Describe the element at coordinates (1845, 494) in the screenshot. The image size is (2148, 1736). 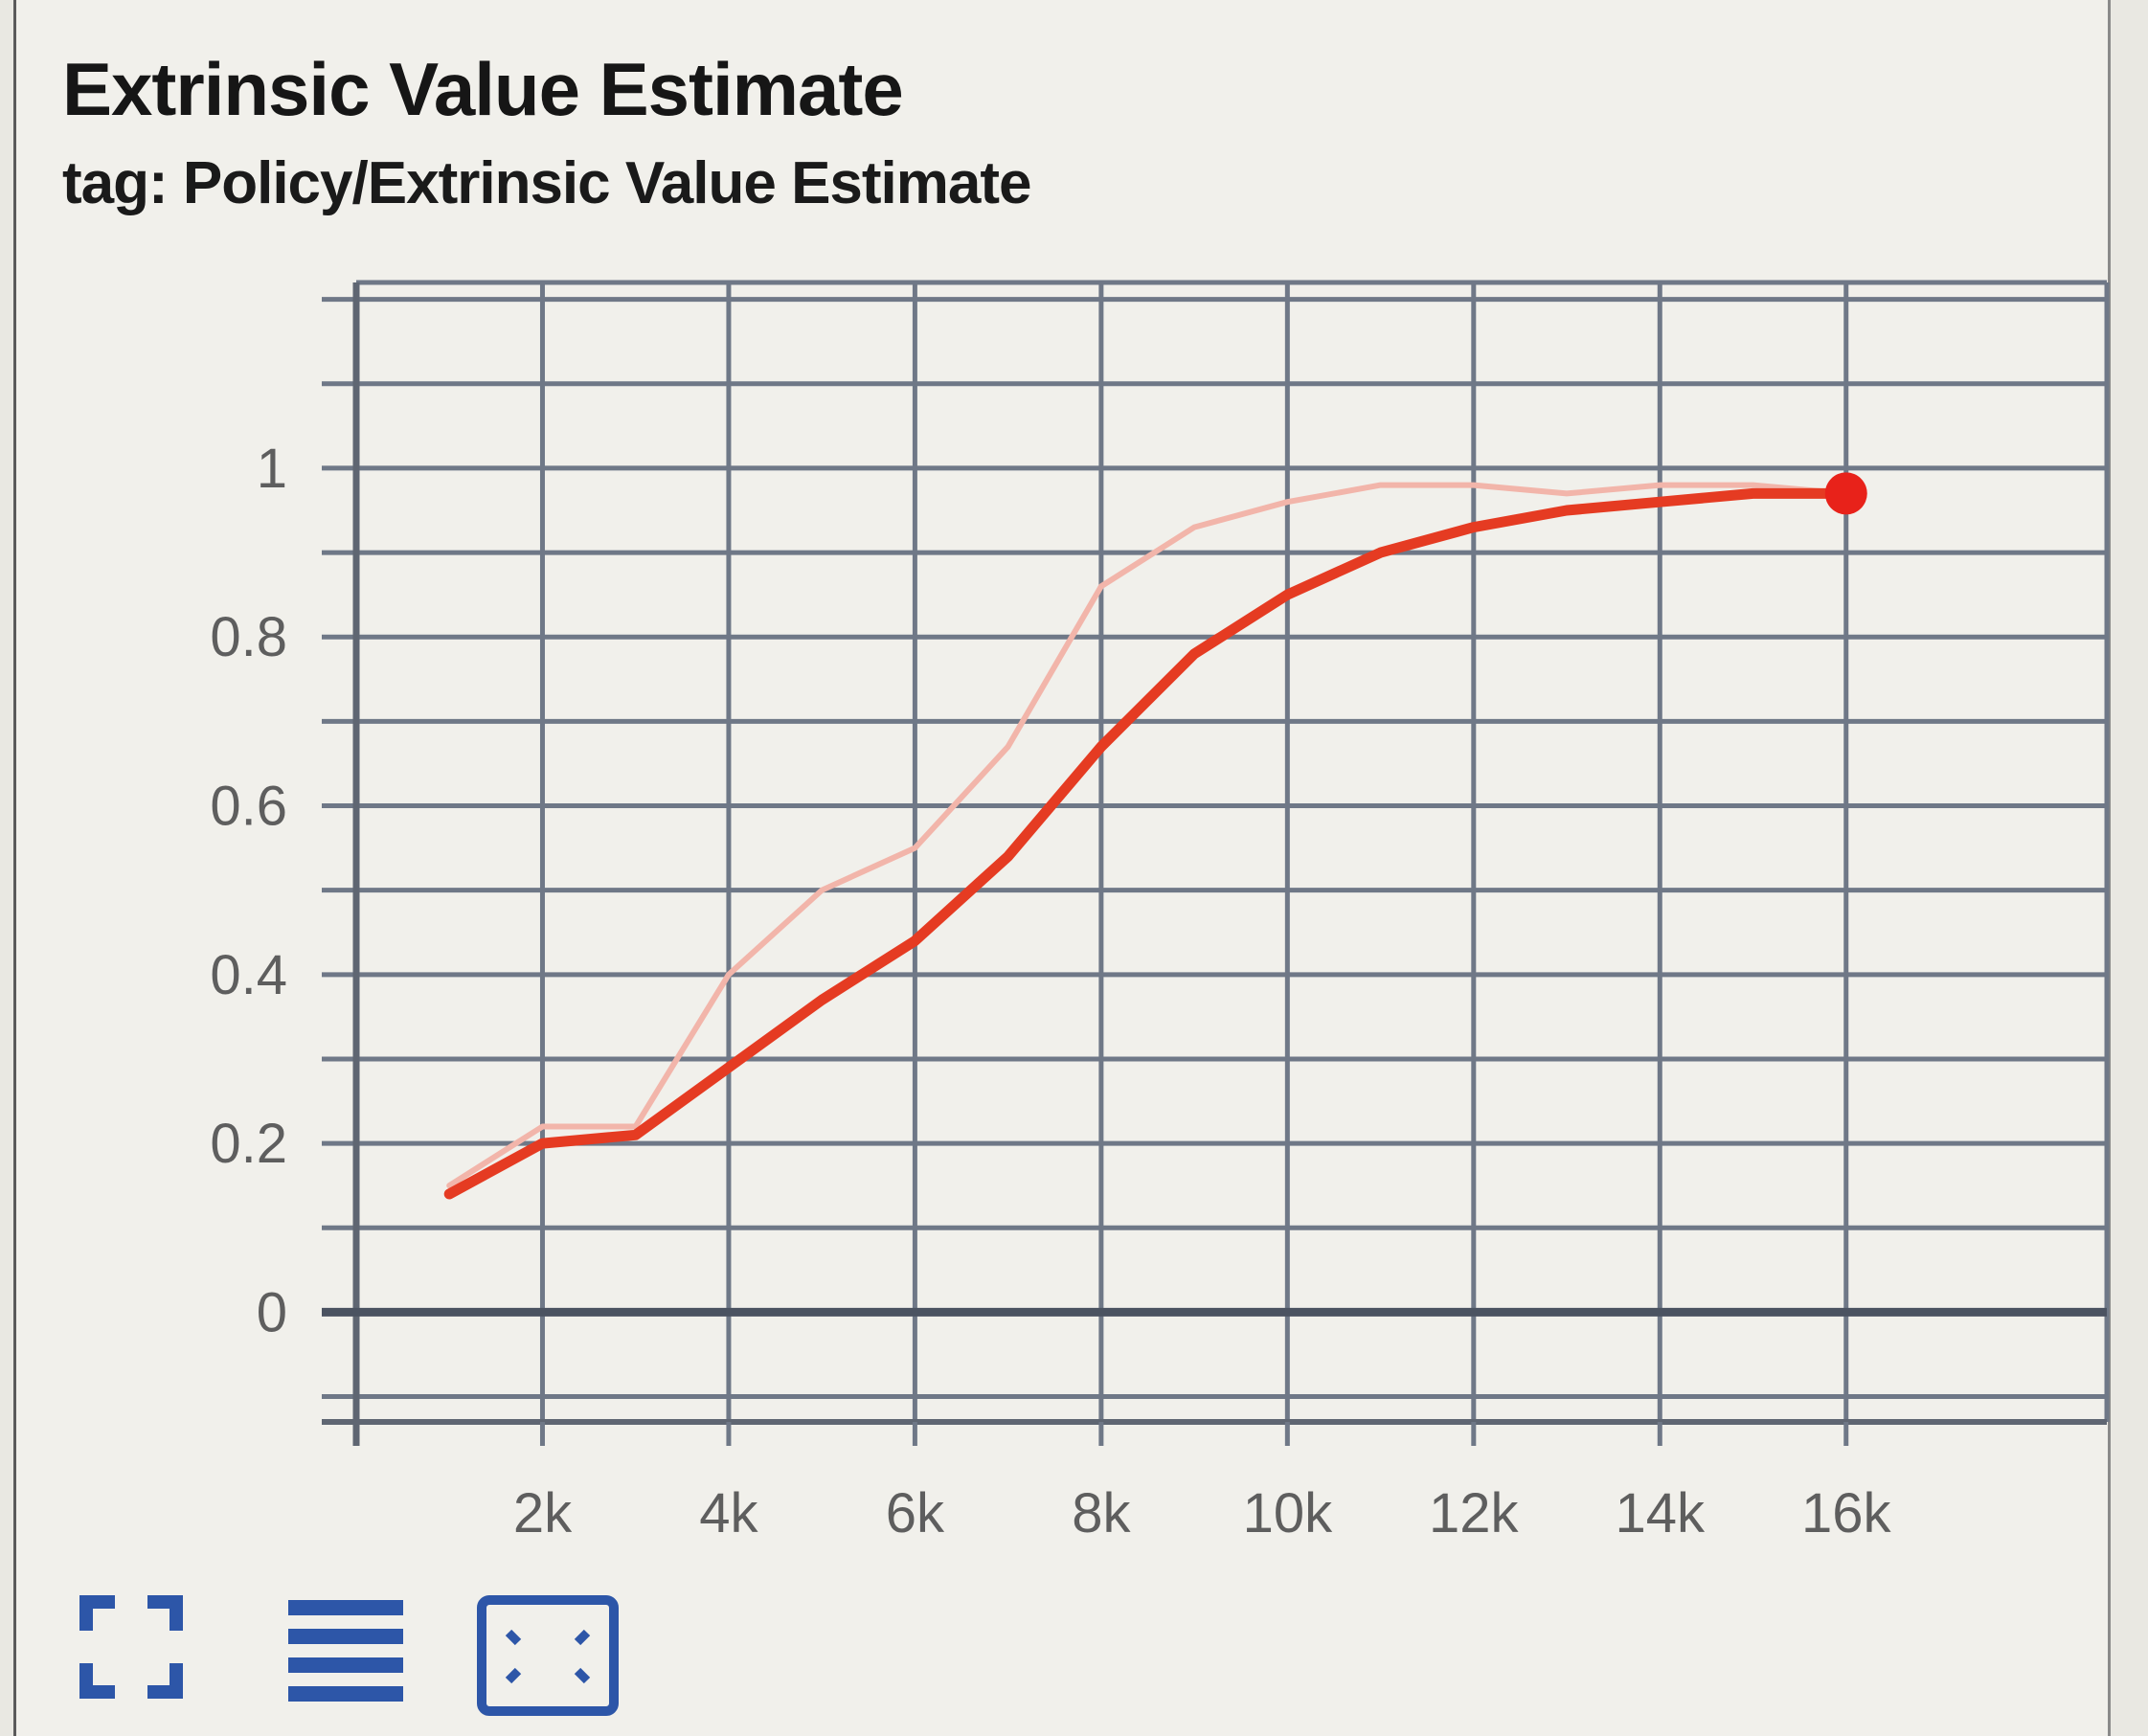
I see `highlight-point` at that location.